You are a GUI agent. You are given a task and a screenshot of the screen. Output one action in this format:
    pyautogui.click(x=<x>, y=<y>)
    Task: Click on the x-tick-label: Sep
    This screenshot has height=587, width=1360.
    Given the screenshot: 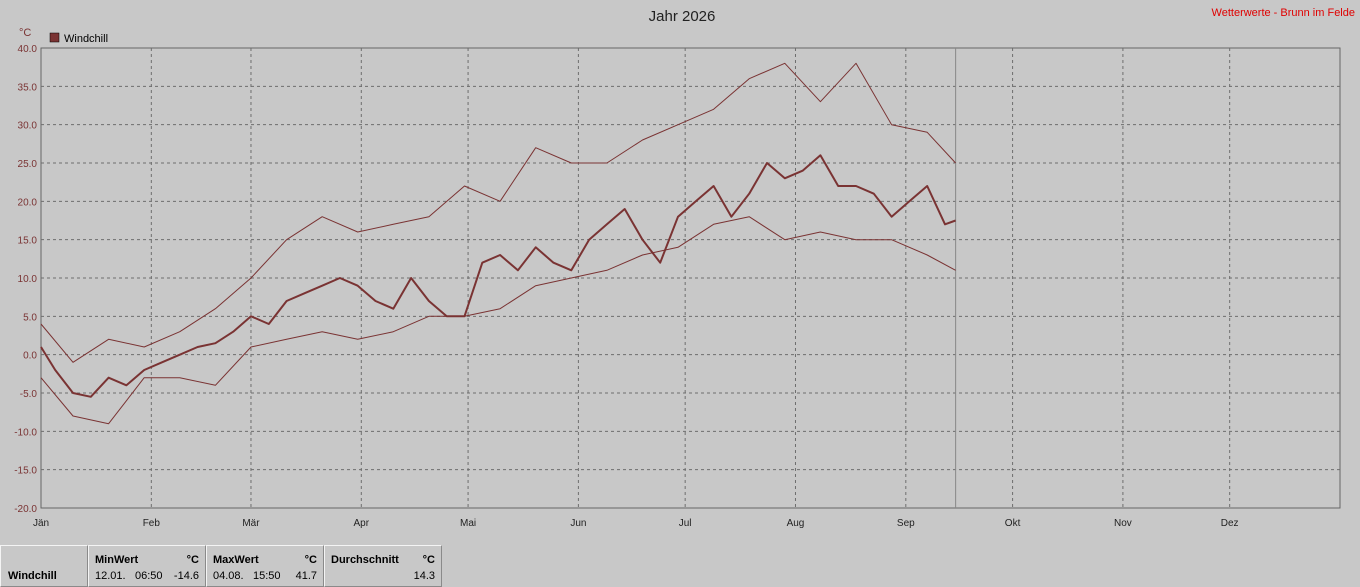 What is the action you would take?
    pyautogui.click(x=906, y=523)
    